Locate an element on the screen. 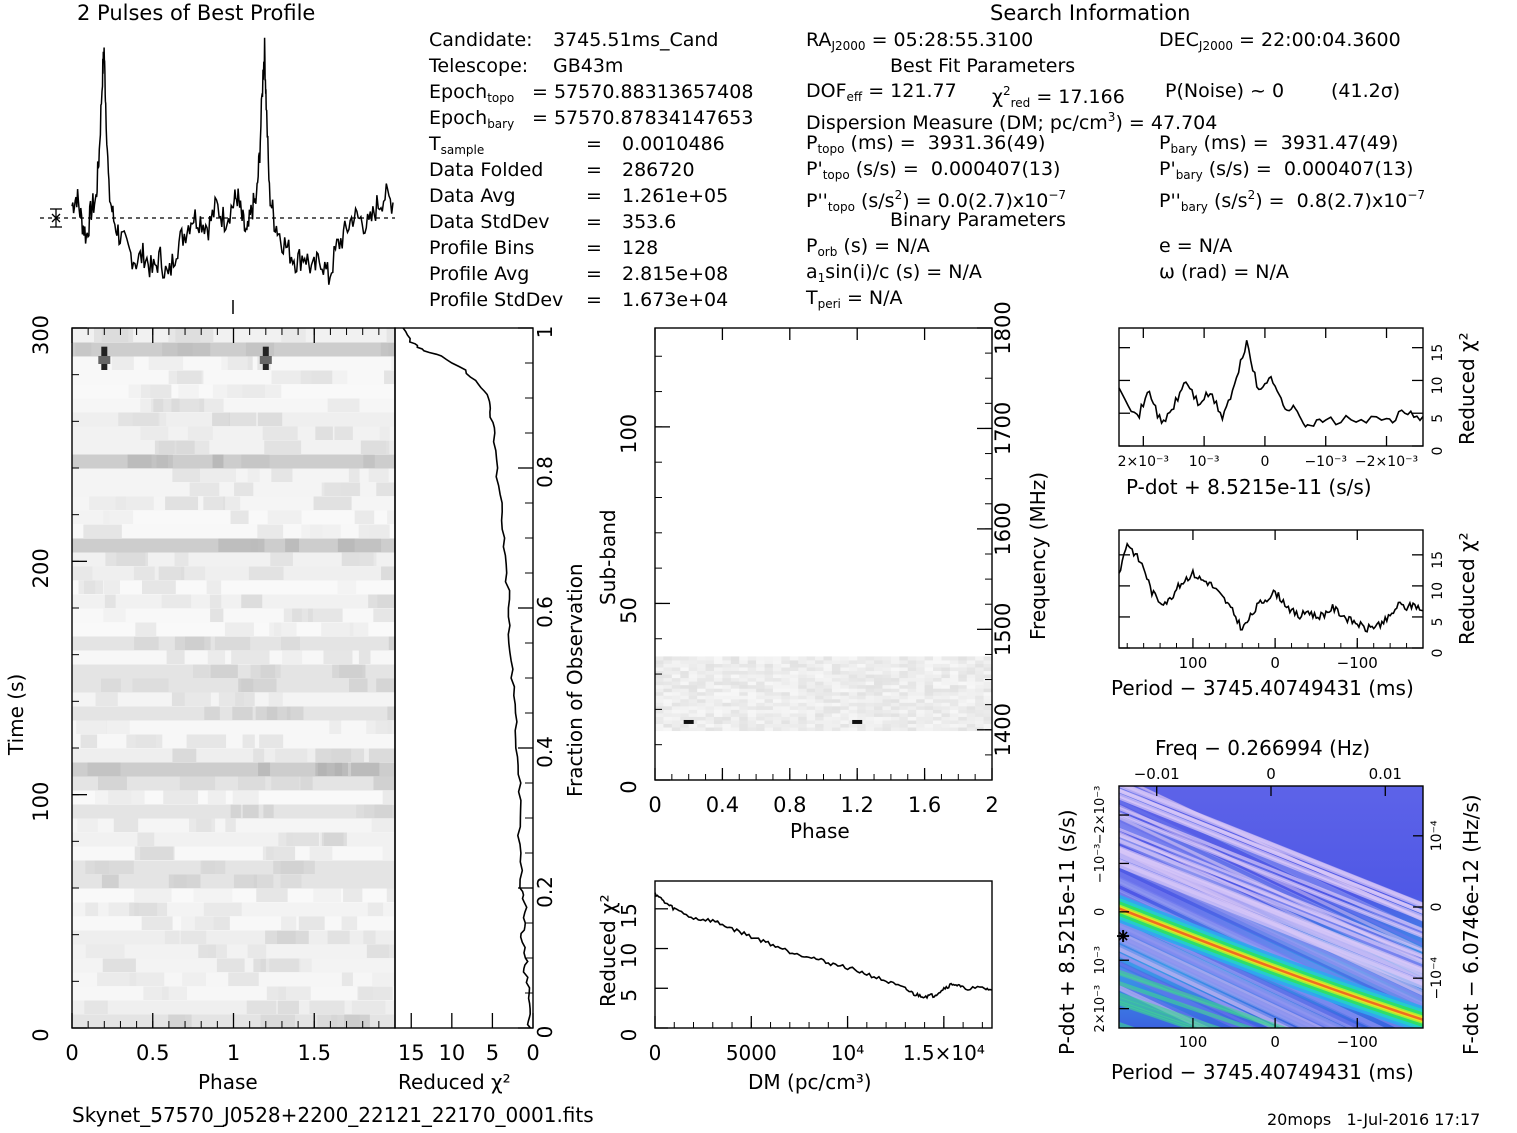 The width and height of the screenshot is (1517, 1133). dm-xtick-label: 1.5×10⁴ is located at coordinates (944, 1053).